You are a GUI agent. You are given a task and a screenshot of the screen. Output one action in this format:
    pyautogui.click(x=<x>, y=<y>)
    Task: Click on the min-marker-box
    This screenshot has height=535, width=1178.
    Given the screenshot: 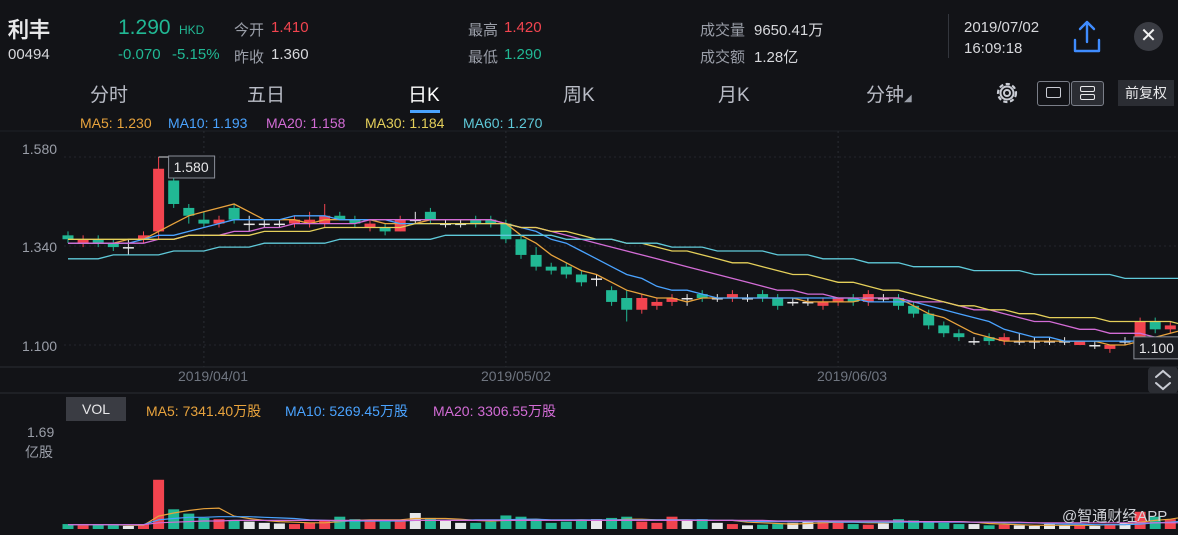 What is the action you would take?
    pyautogui.click(x=1155, y=348)
    